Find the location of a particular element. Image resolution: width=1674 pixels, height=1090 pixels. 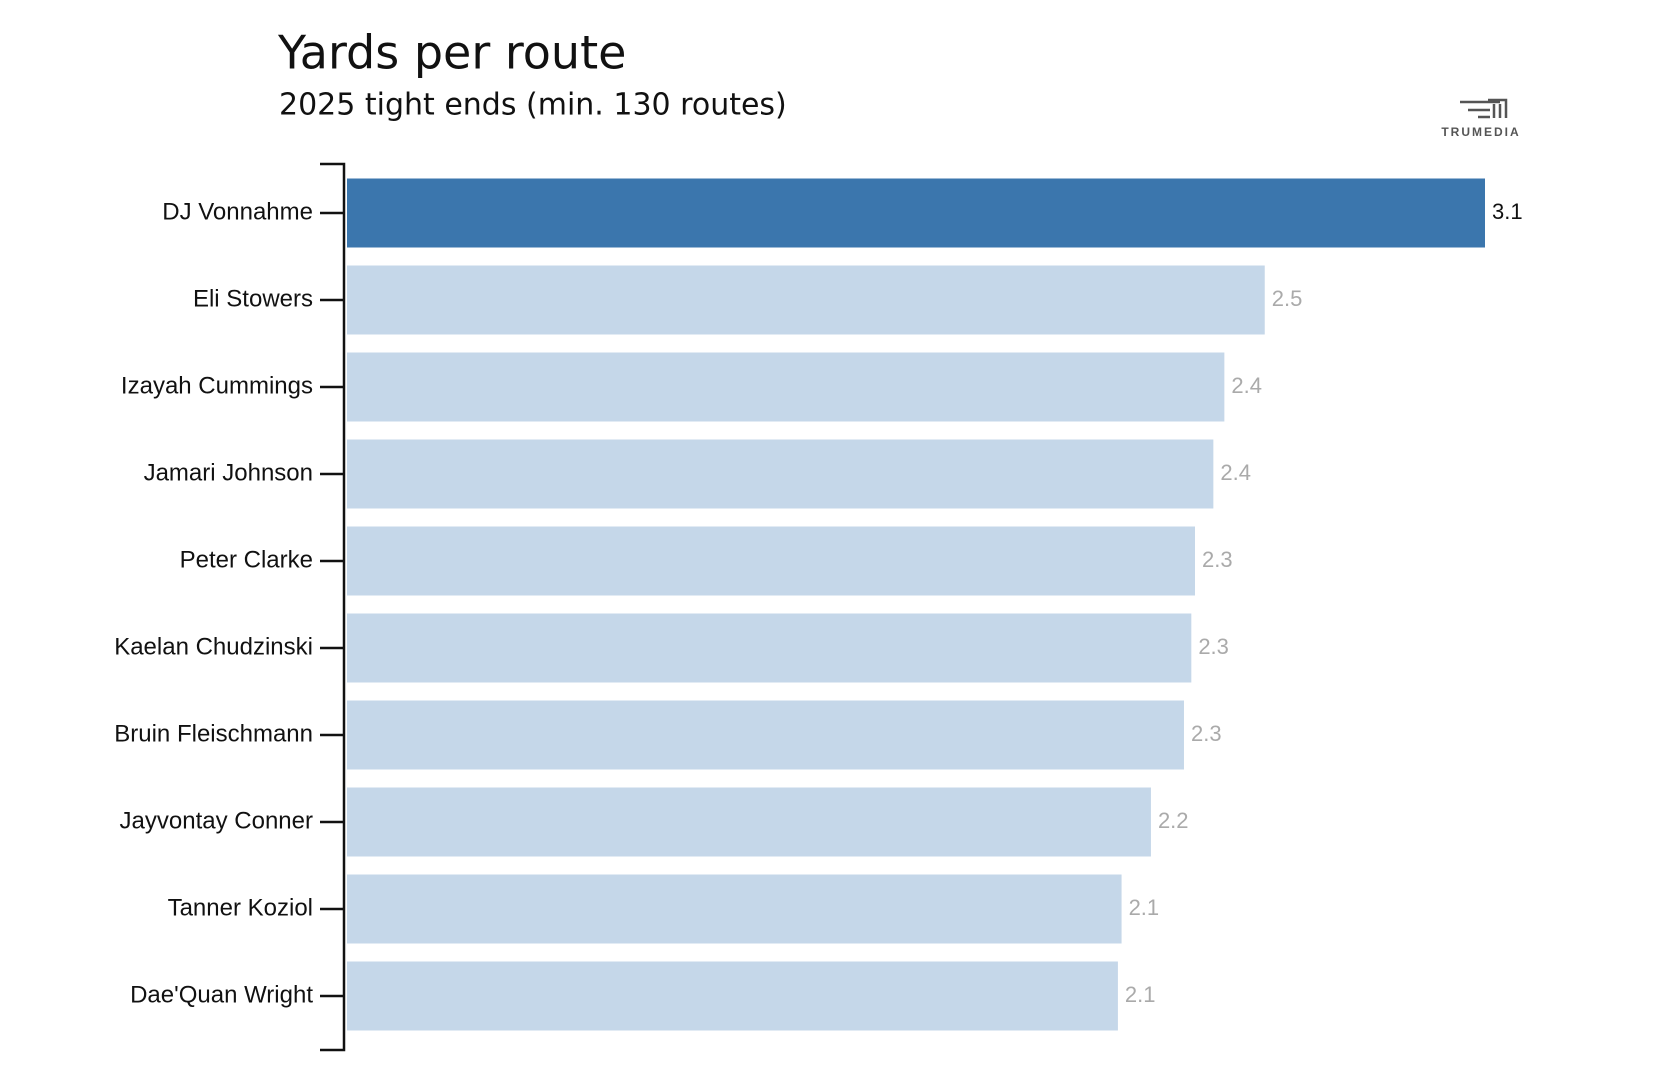

chart-subtitle: 2025 tight ends (min. 130 routes) is located at coordinates (533, 105).